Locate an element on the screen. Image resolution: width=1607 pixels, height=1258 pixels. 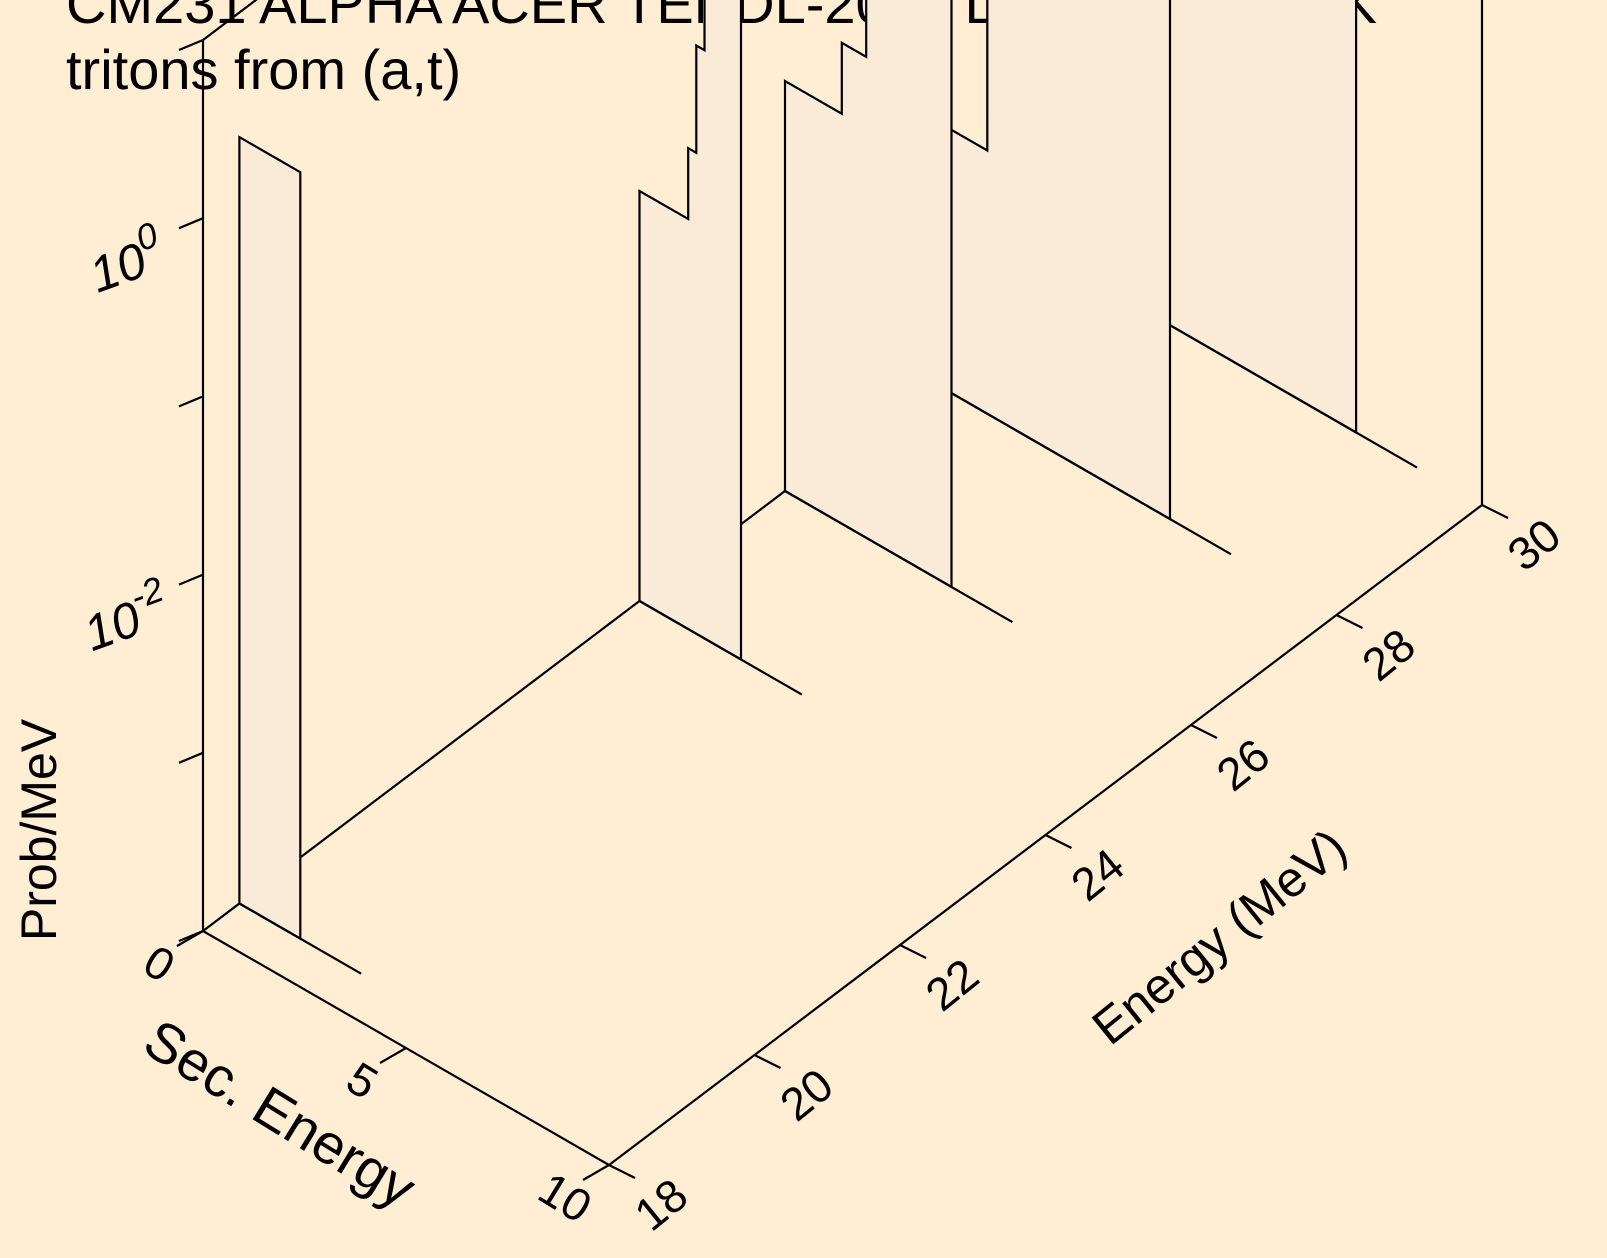
trace-baseline-18.5 is located at coordinates (300, 938).